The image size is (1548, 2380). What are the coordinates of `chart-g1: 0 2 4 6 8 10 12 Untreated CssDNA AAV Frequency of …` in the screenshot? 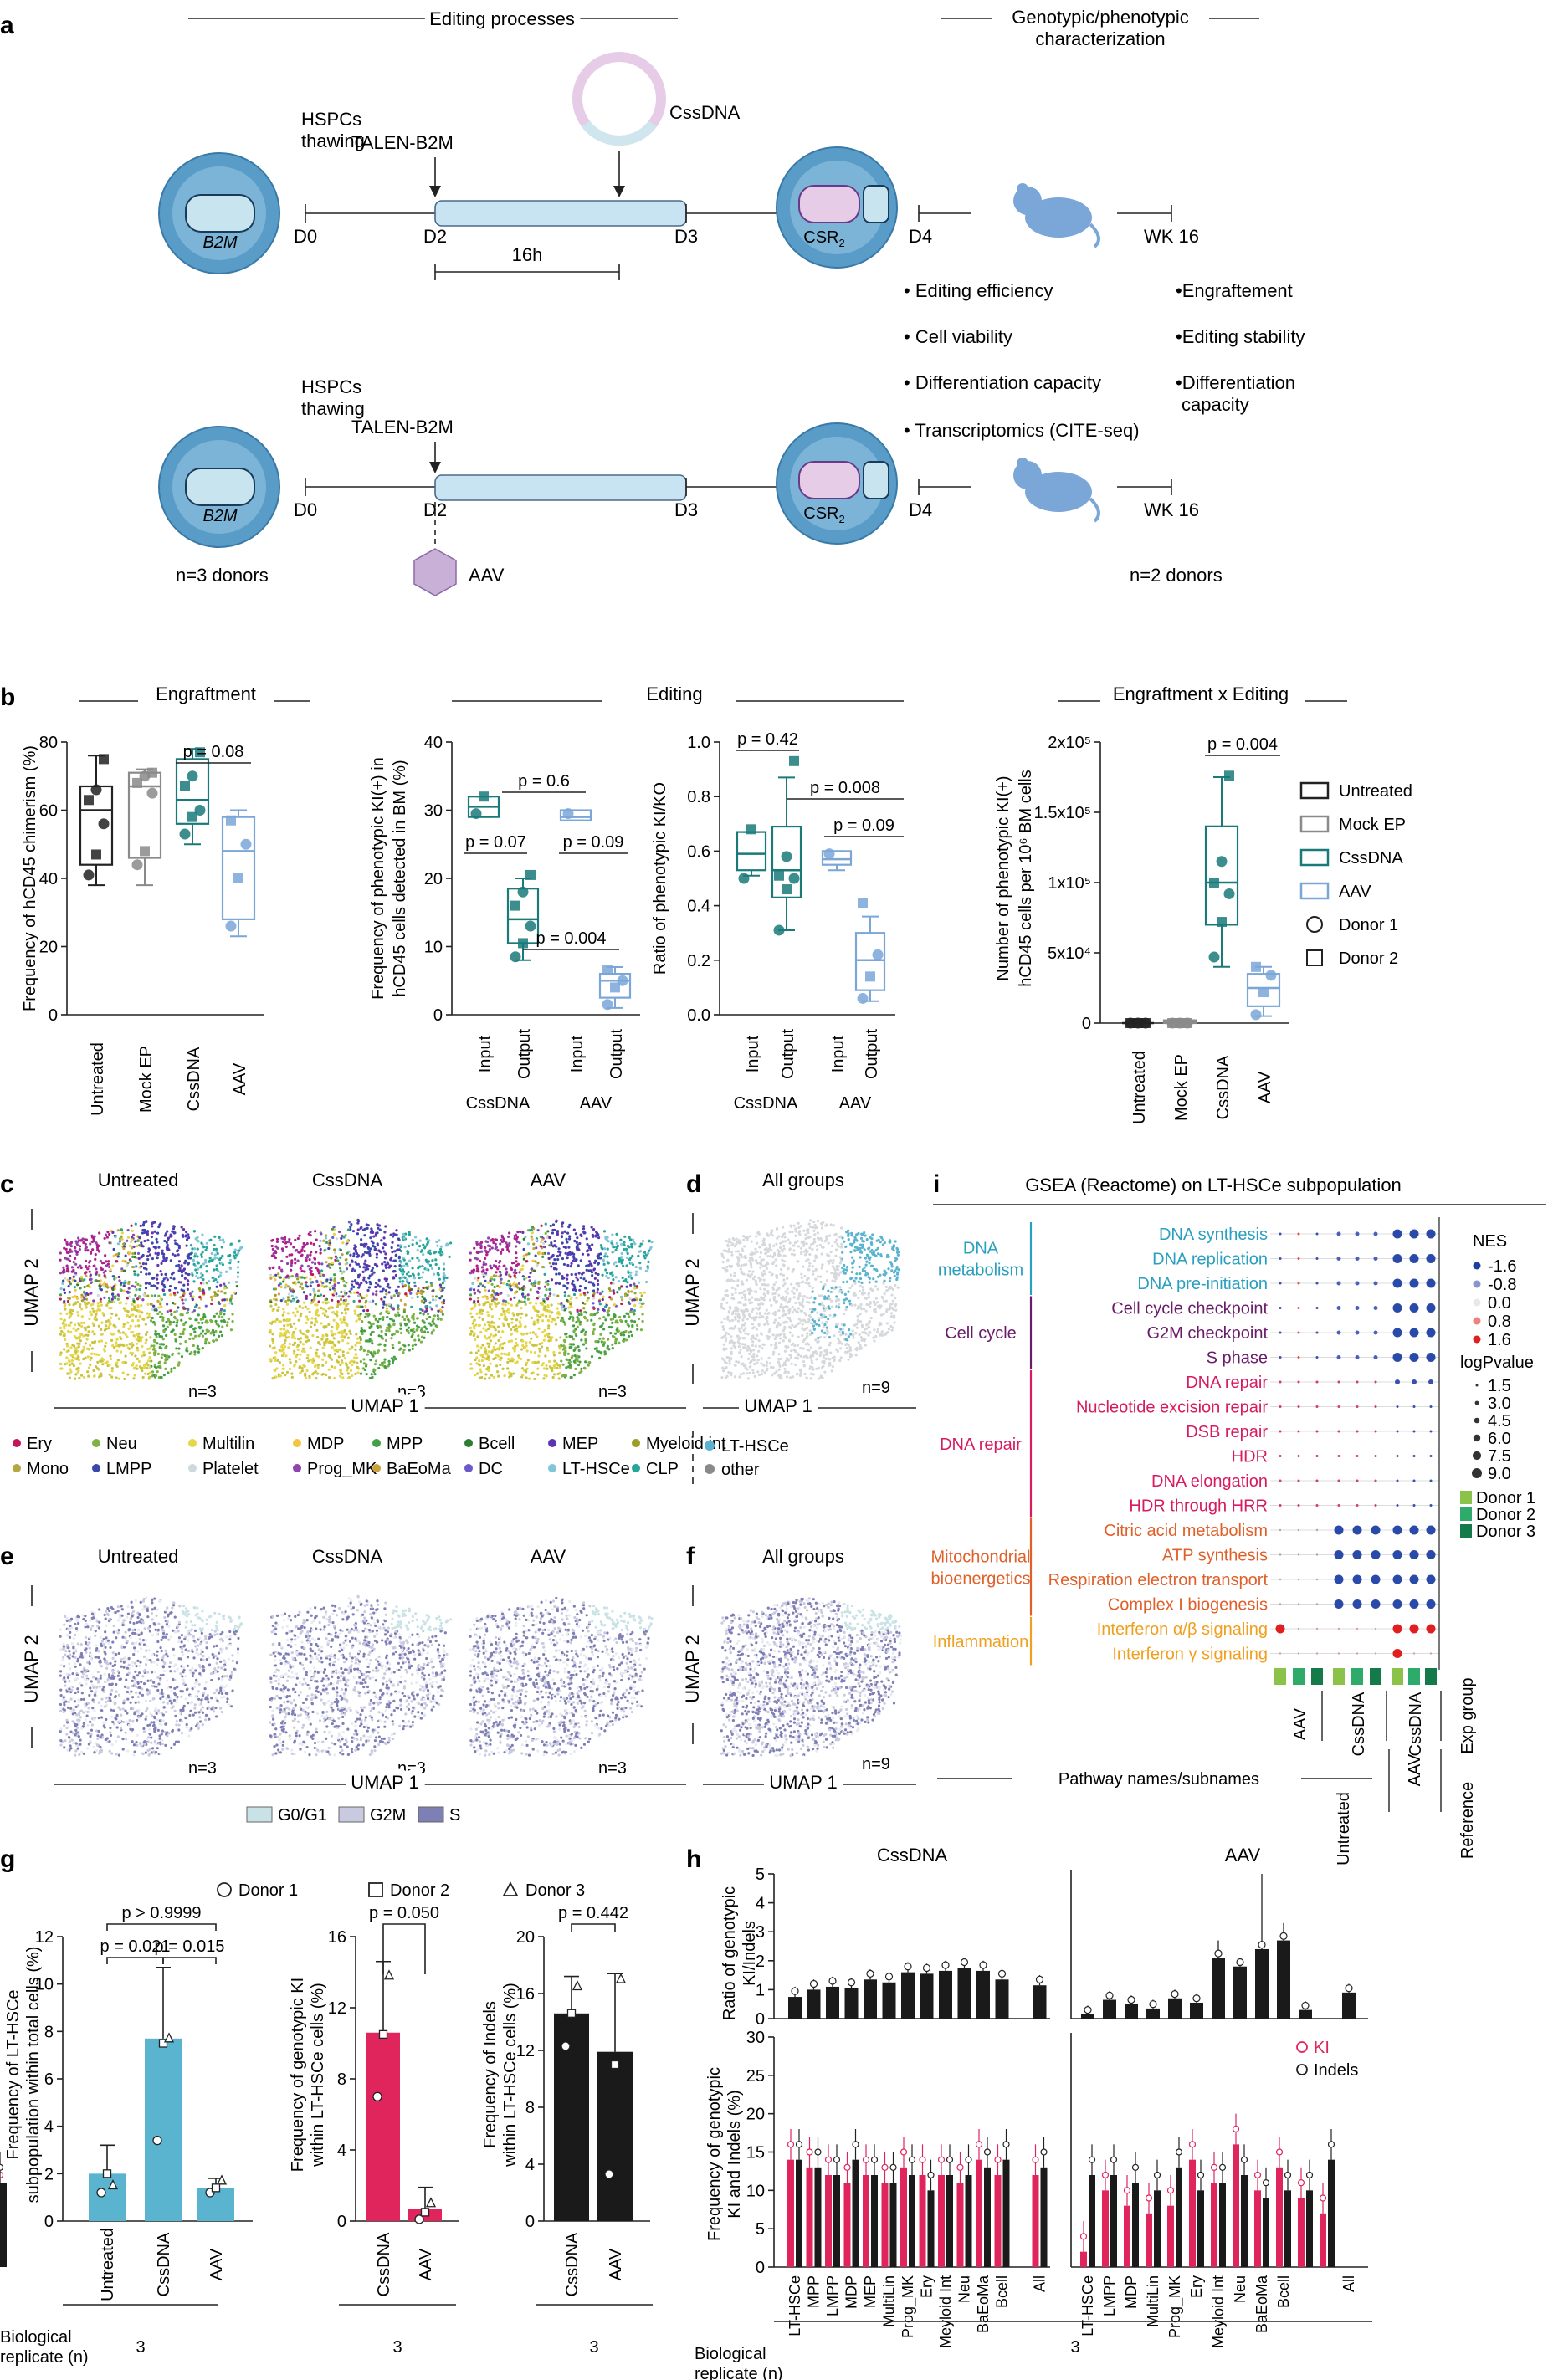 It's located at (128, 2102).